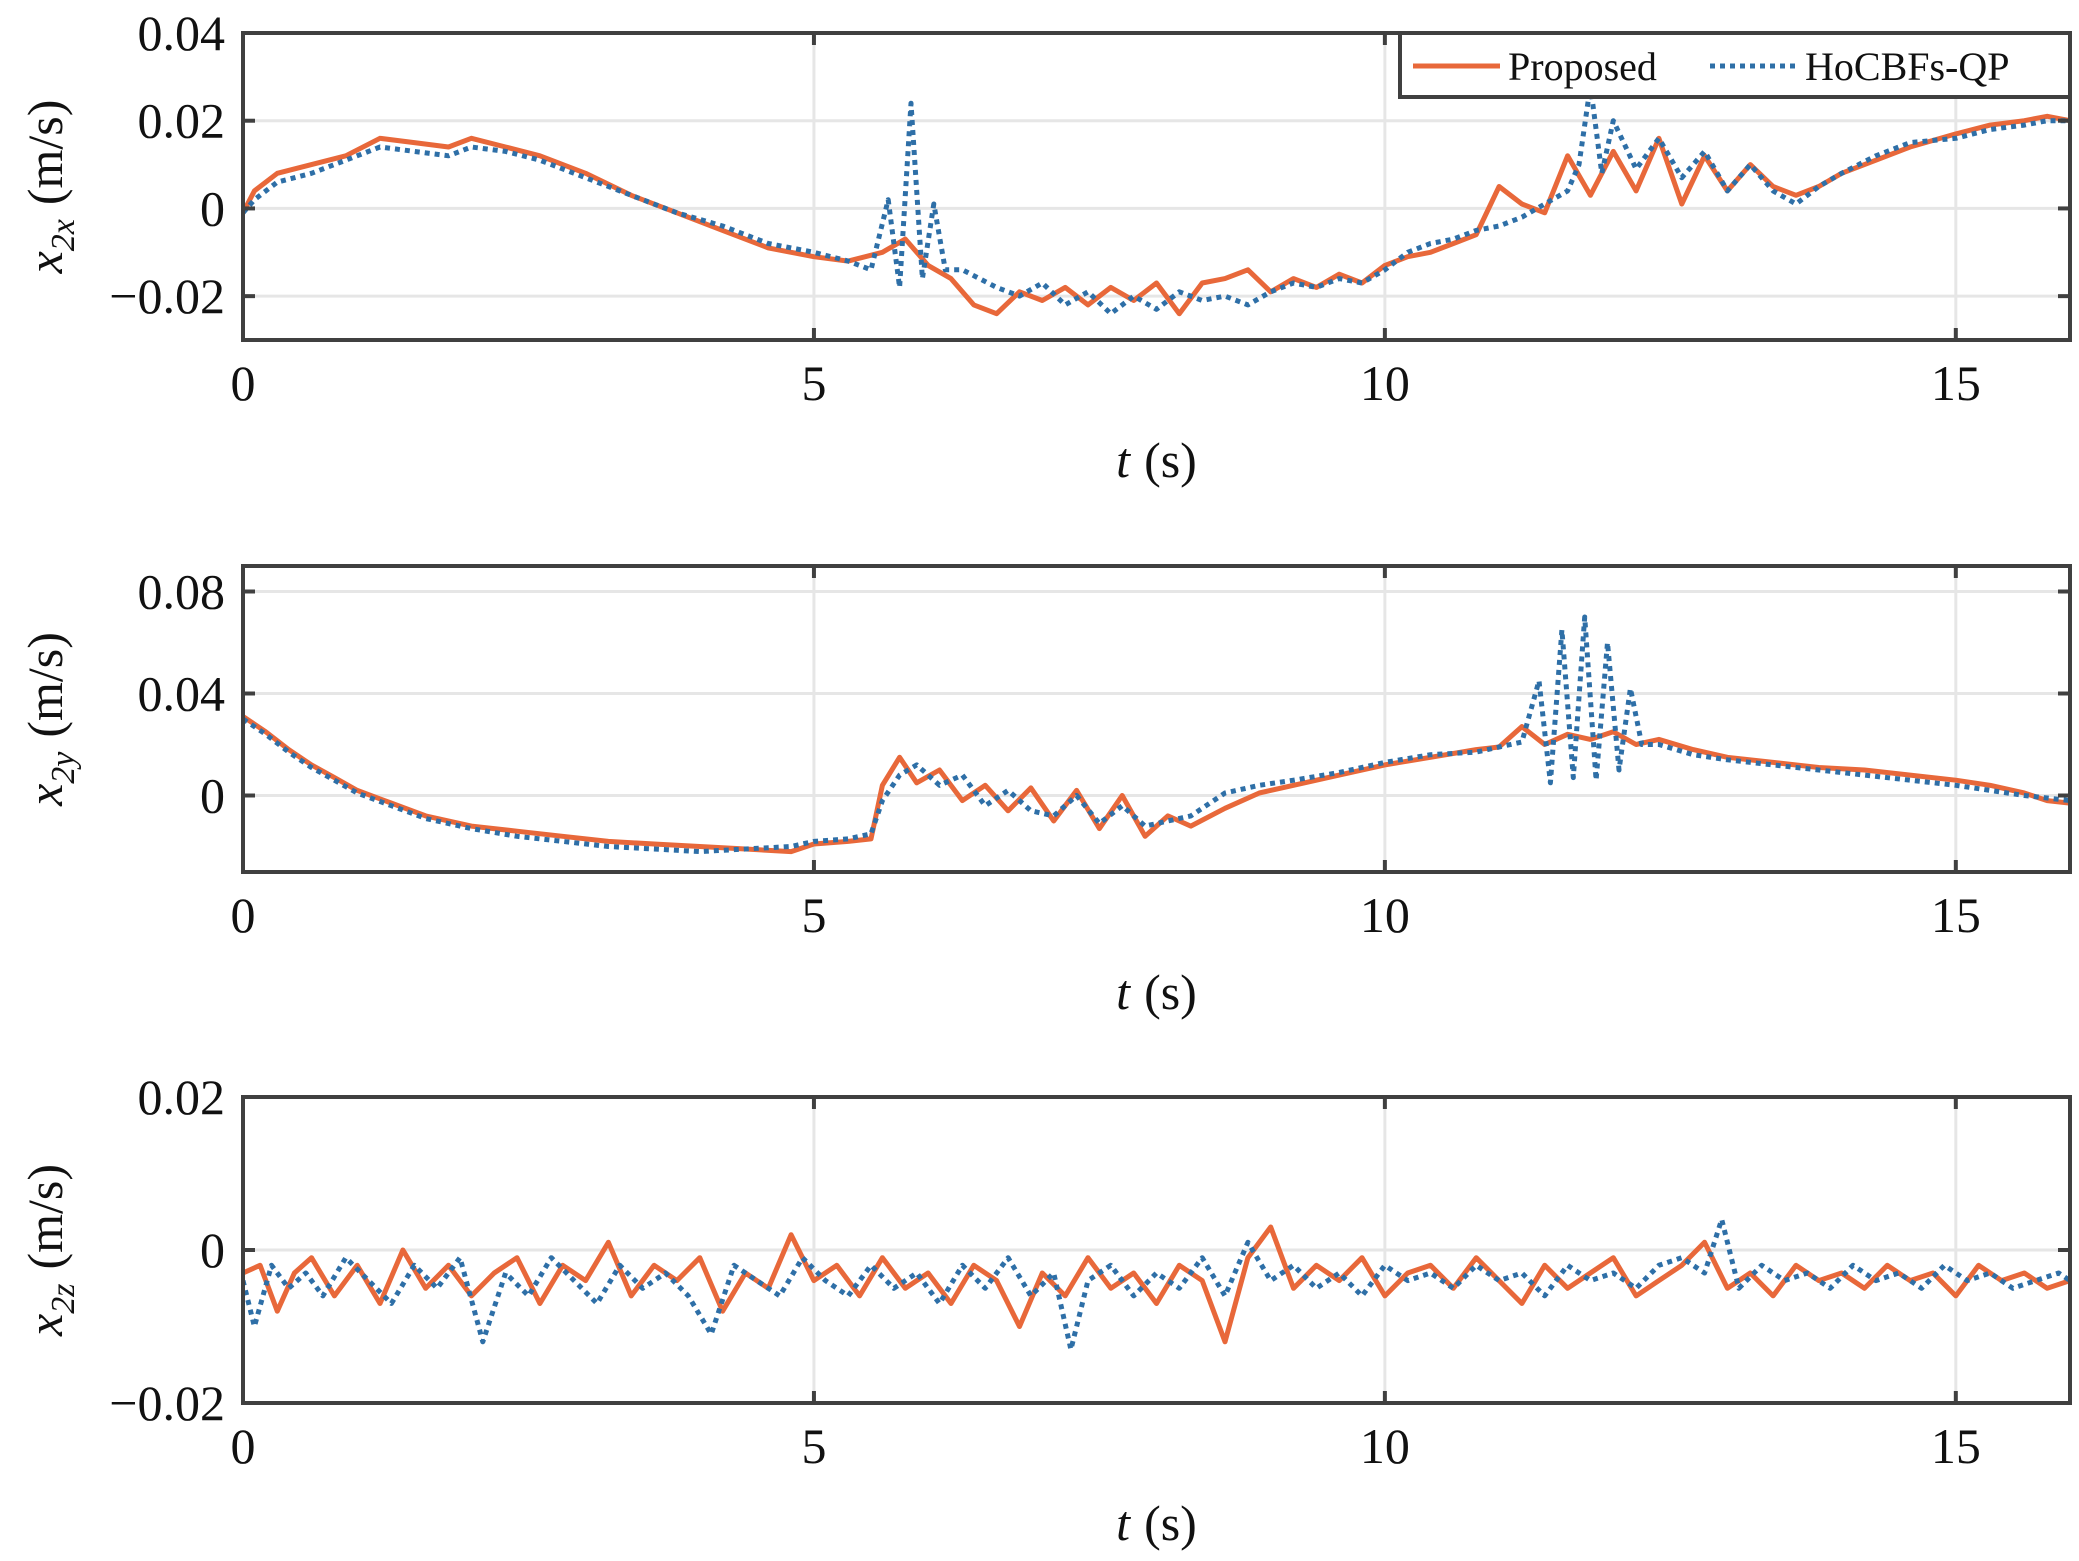 The image size is (2079, 1561). Describe the element at coordinates (1582, 66) in the screenshot. I see `legend-label-proposed: Proposed` at that location.